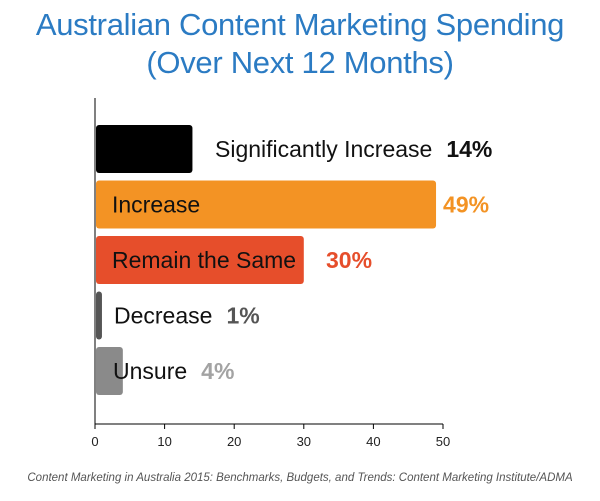  I want to click on x-tick-label: 40, so click(373, 441).